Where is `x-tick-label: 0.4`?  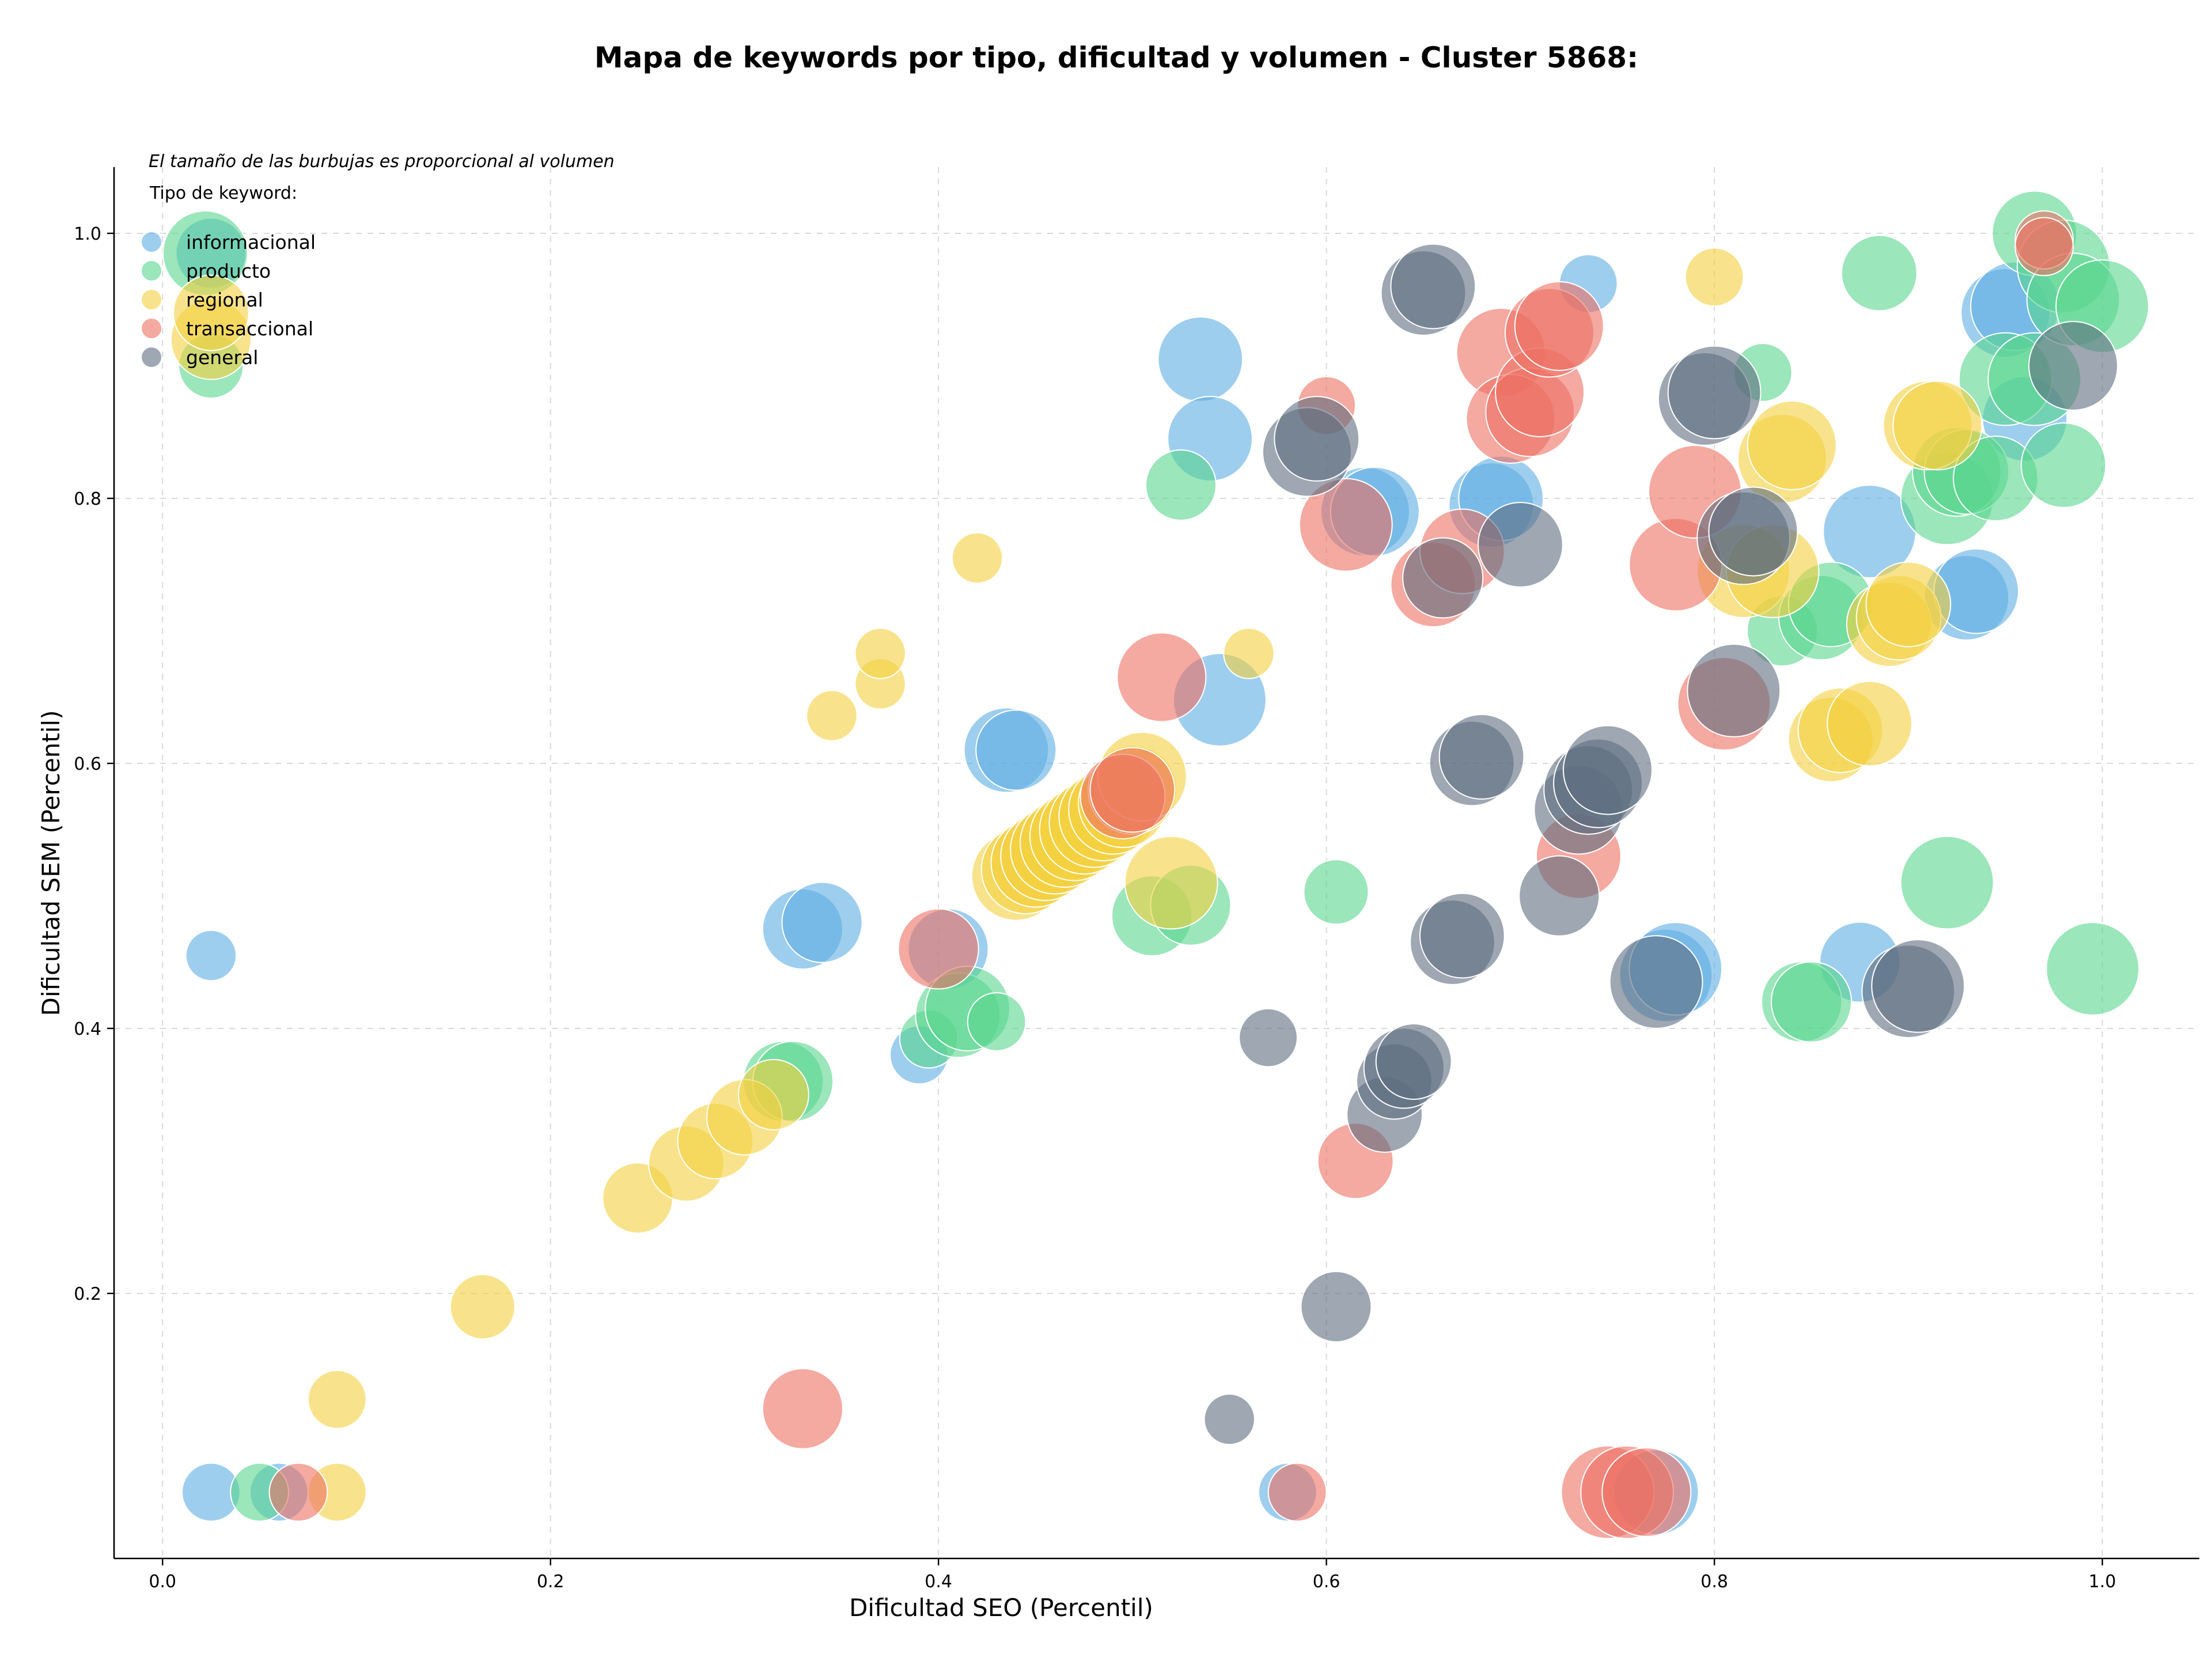 x-tick-label: 0.4 is located at coordinates (938, 1582).